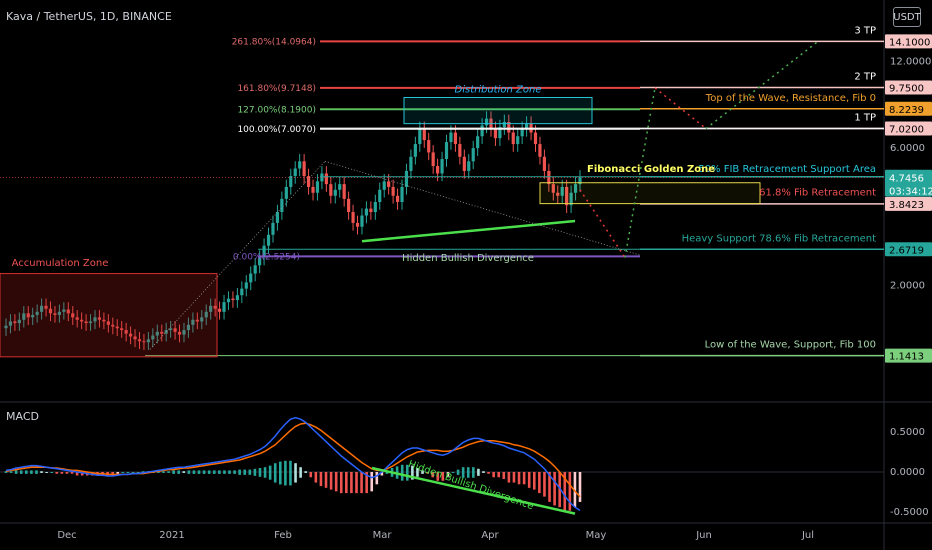  What do you see at coordinates (274, 42) in the screenshot?
I see `fib-level-label: 261.80%(14.0964)` at bounding box center [274, 42].